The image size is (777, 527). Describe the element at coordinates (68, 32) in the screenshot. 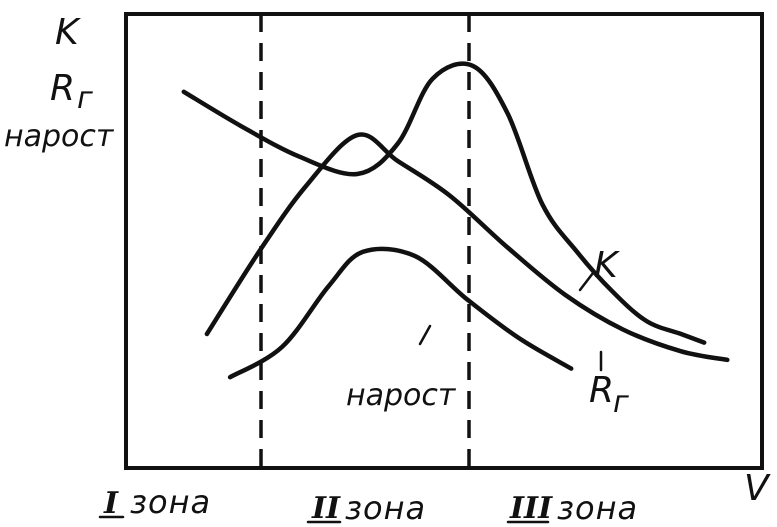

I see `y-label-k: K` at that location.